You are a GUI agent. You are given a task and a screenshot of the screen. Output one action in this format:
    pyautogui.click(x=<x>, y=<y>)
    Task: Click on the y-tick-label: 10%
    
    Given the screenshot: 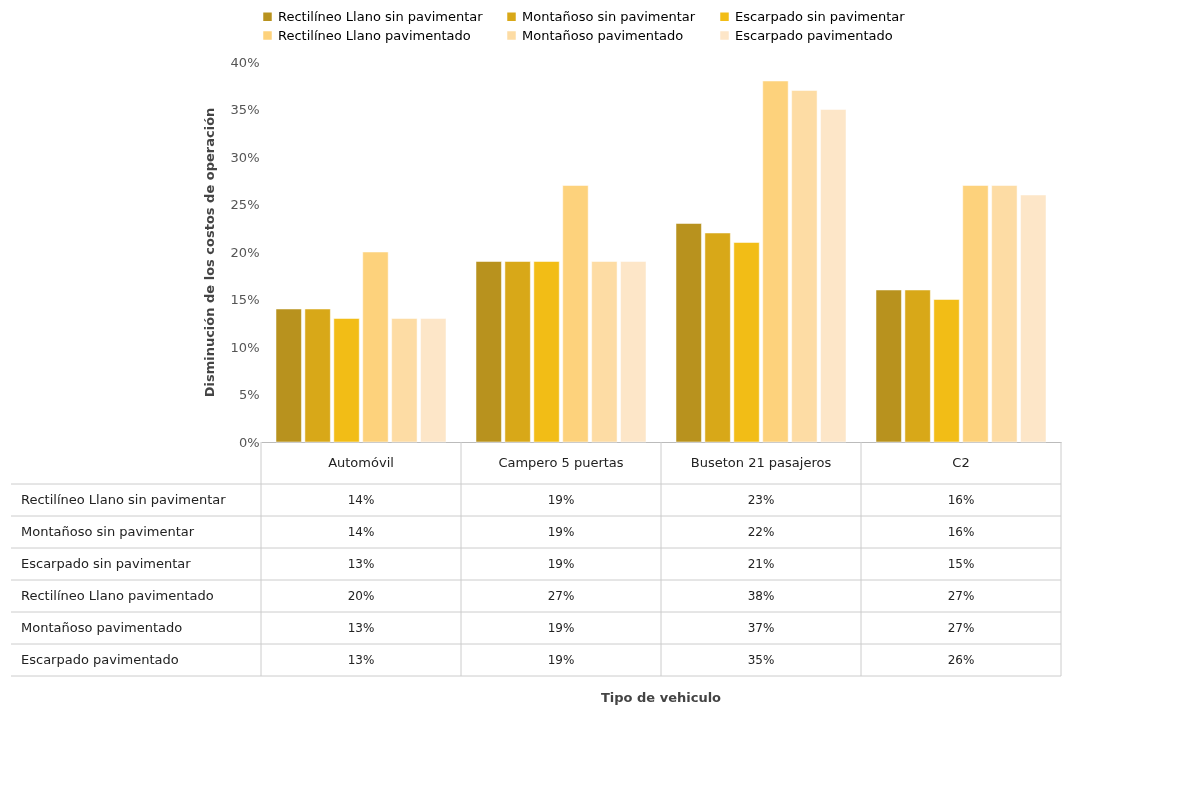 What is the action you would take?
    pyautogui.click(x=245, y=347)
    